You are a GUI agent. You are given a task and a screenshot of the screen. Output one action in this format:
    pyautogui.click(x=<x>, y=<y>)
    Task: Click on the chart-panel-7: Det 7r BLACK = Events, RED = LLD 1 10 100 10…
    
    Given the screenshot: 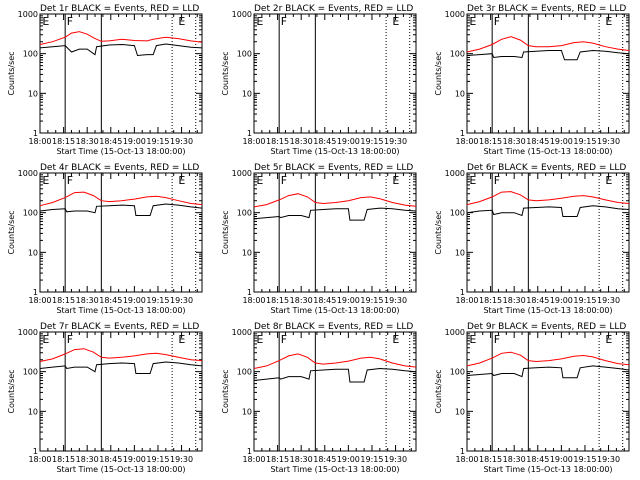 What is the action you would take?
    pyautogui.click(x=105, y=398)
    